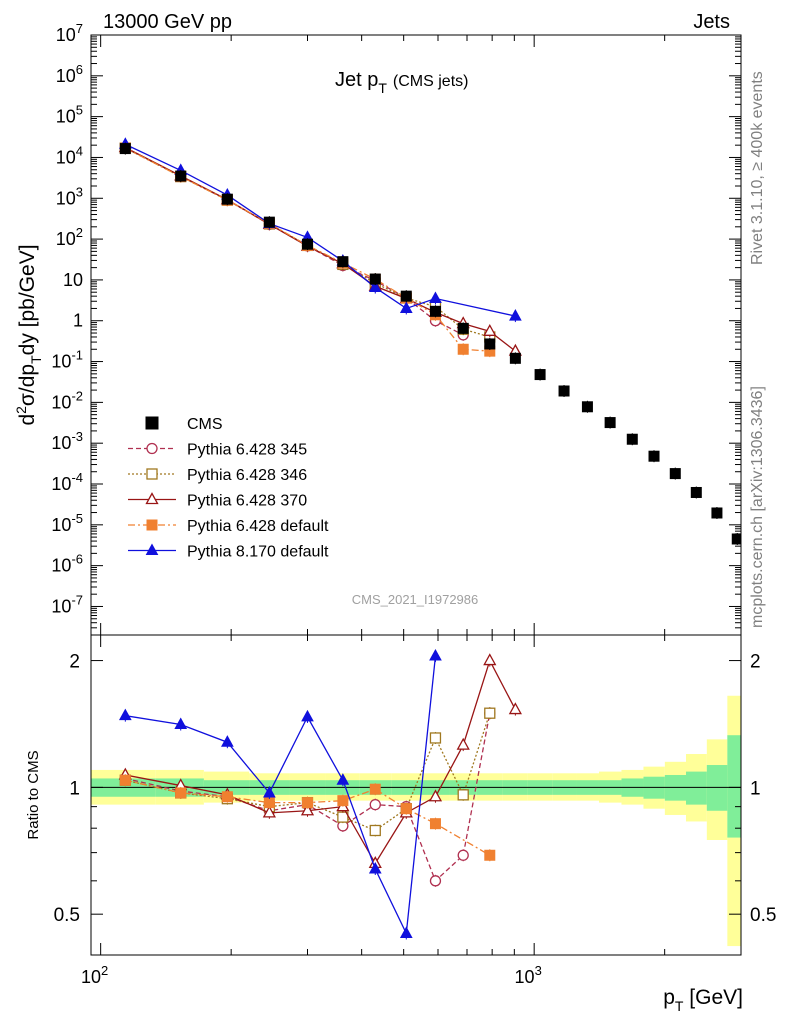 The height and width of the screenshot is (1024, 786). What do you see at coordinates (74, 788) in the screenshot?
I see `ratio-y-tick-label: 1` at bounding box center [74, 788].